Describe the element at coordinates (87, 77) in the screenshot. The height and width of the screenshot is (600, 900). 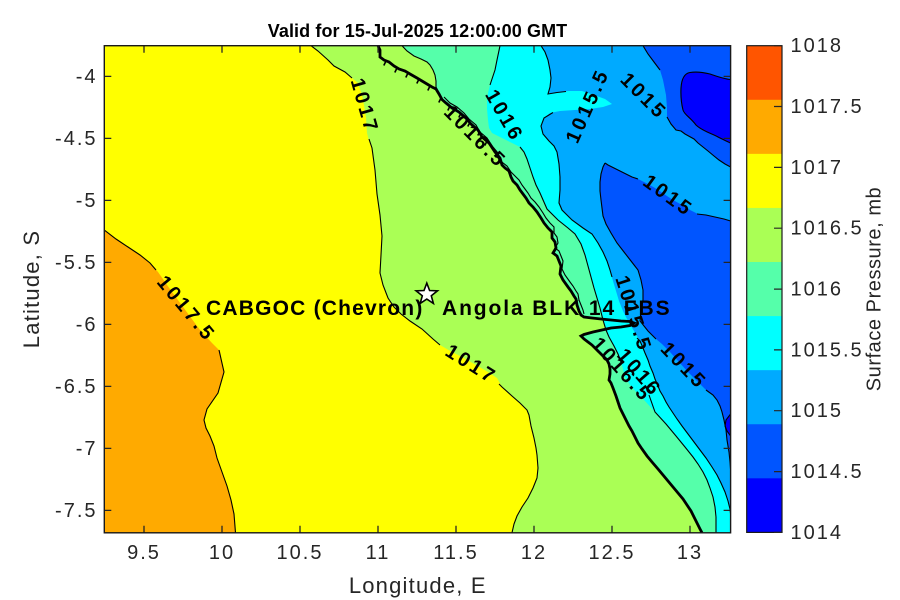
I see `svg-text: -4` at that location.